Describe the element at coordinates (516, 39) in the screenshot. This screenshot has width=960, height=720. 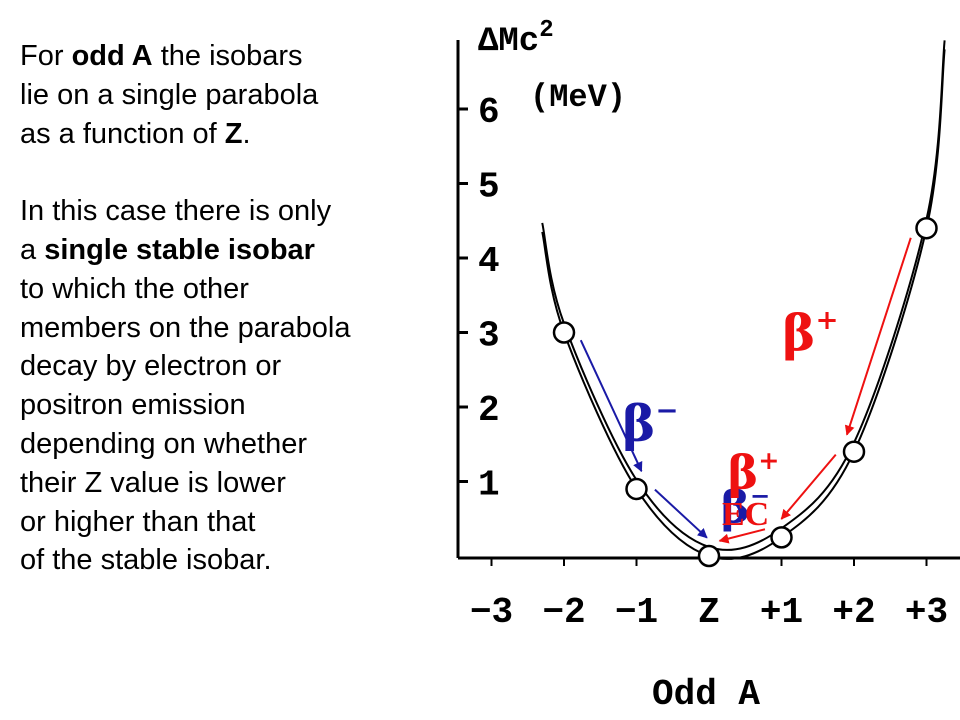
I see `y-axis-label: ΔMc2` at that location.